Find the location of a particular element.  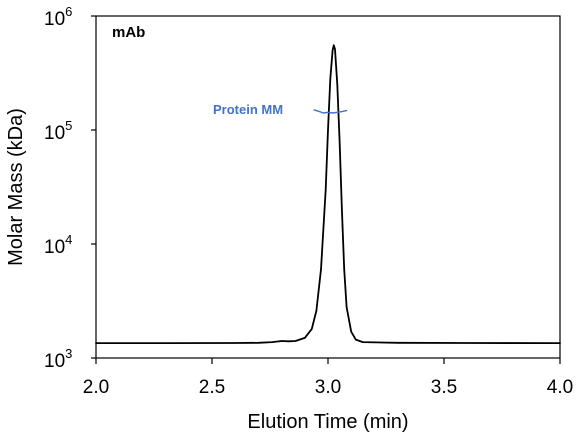

y-tick-label: 10⁴ is located at coordinates (58, 245).